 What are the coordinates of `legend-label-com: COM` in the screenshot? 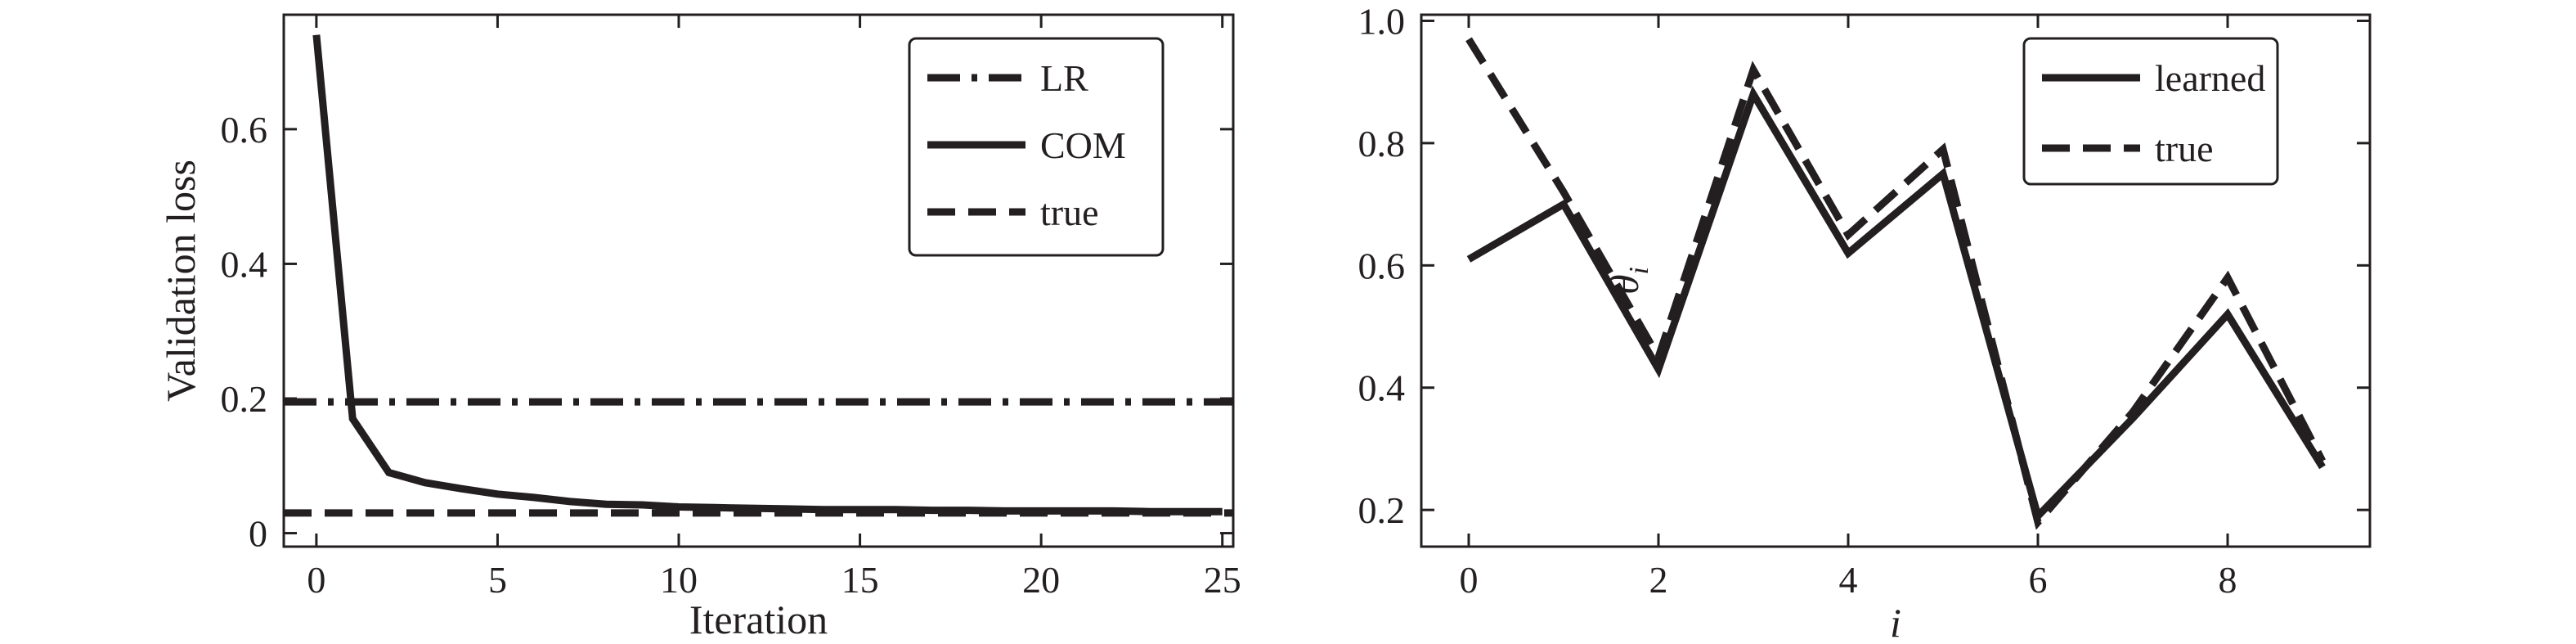 It's located at (1083, 145).